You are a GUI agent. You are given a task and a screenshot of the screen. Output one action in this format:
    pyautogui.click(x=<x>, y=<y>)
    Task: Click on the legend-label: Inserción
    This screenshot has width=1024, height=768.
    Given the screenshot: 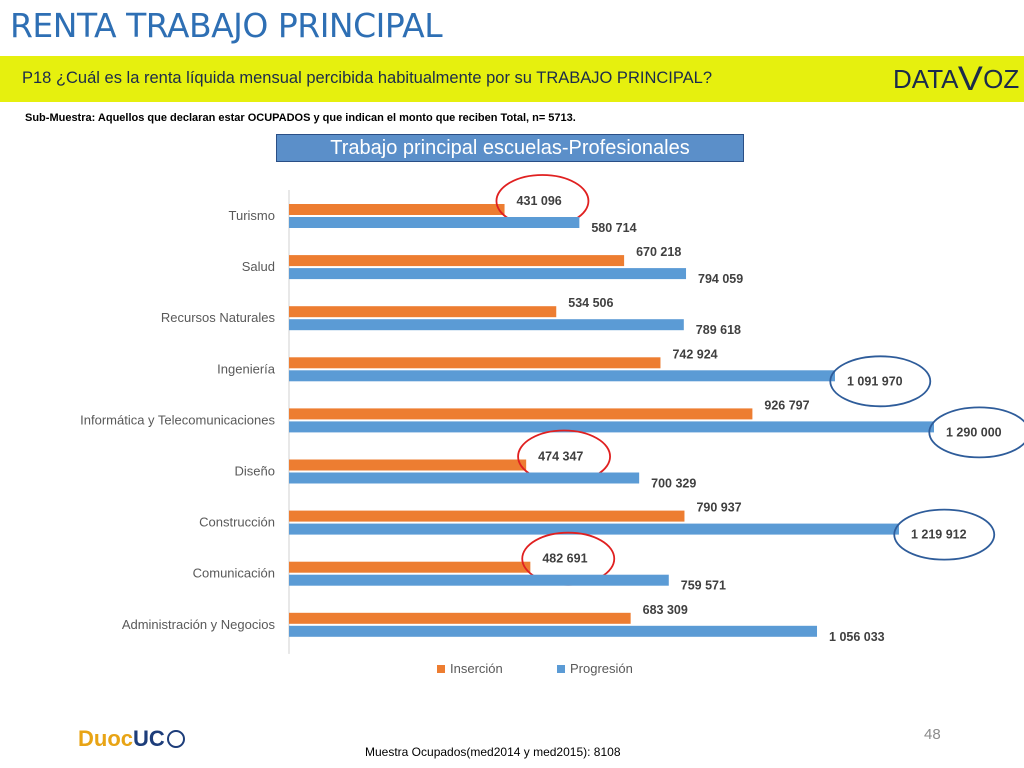 What is the action you would take?
    pyautogui.click(x=476, y=668)
    